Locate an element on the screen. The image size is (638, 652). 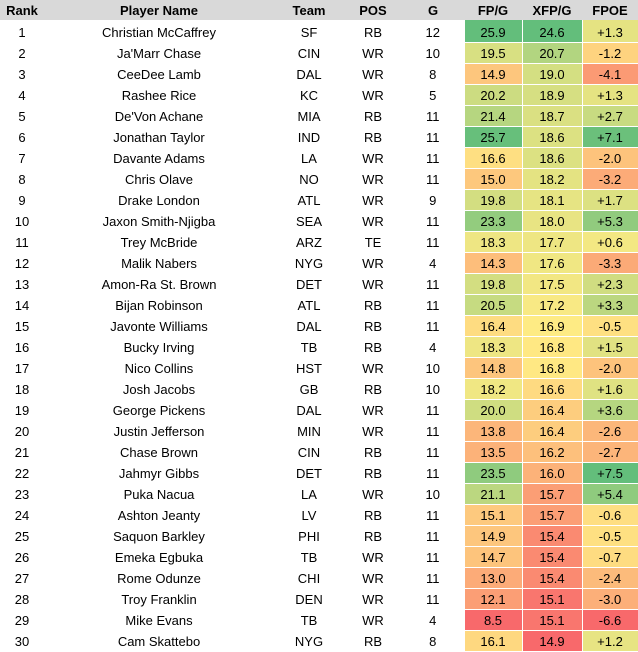
cell-rank: 6 is located at coordinates (22, 137).